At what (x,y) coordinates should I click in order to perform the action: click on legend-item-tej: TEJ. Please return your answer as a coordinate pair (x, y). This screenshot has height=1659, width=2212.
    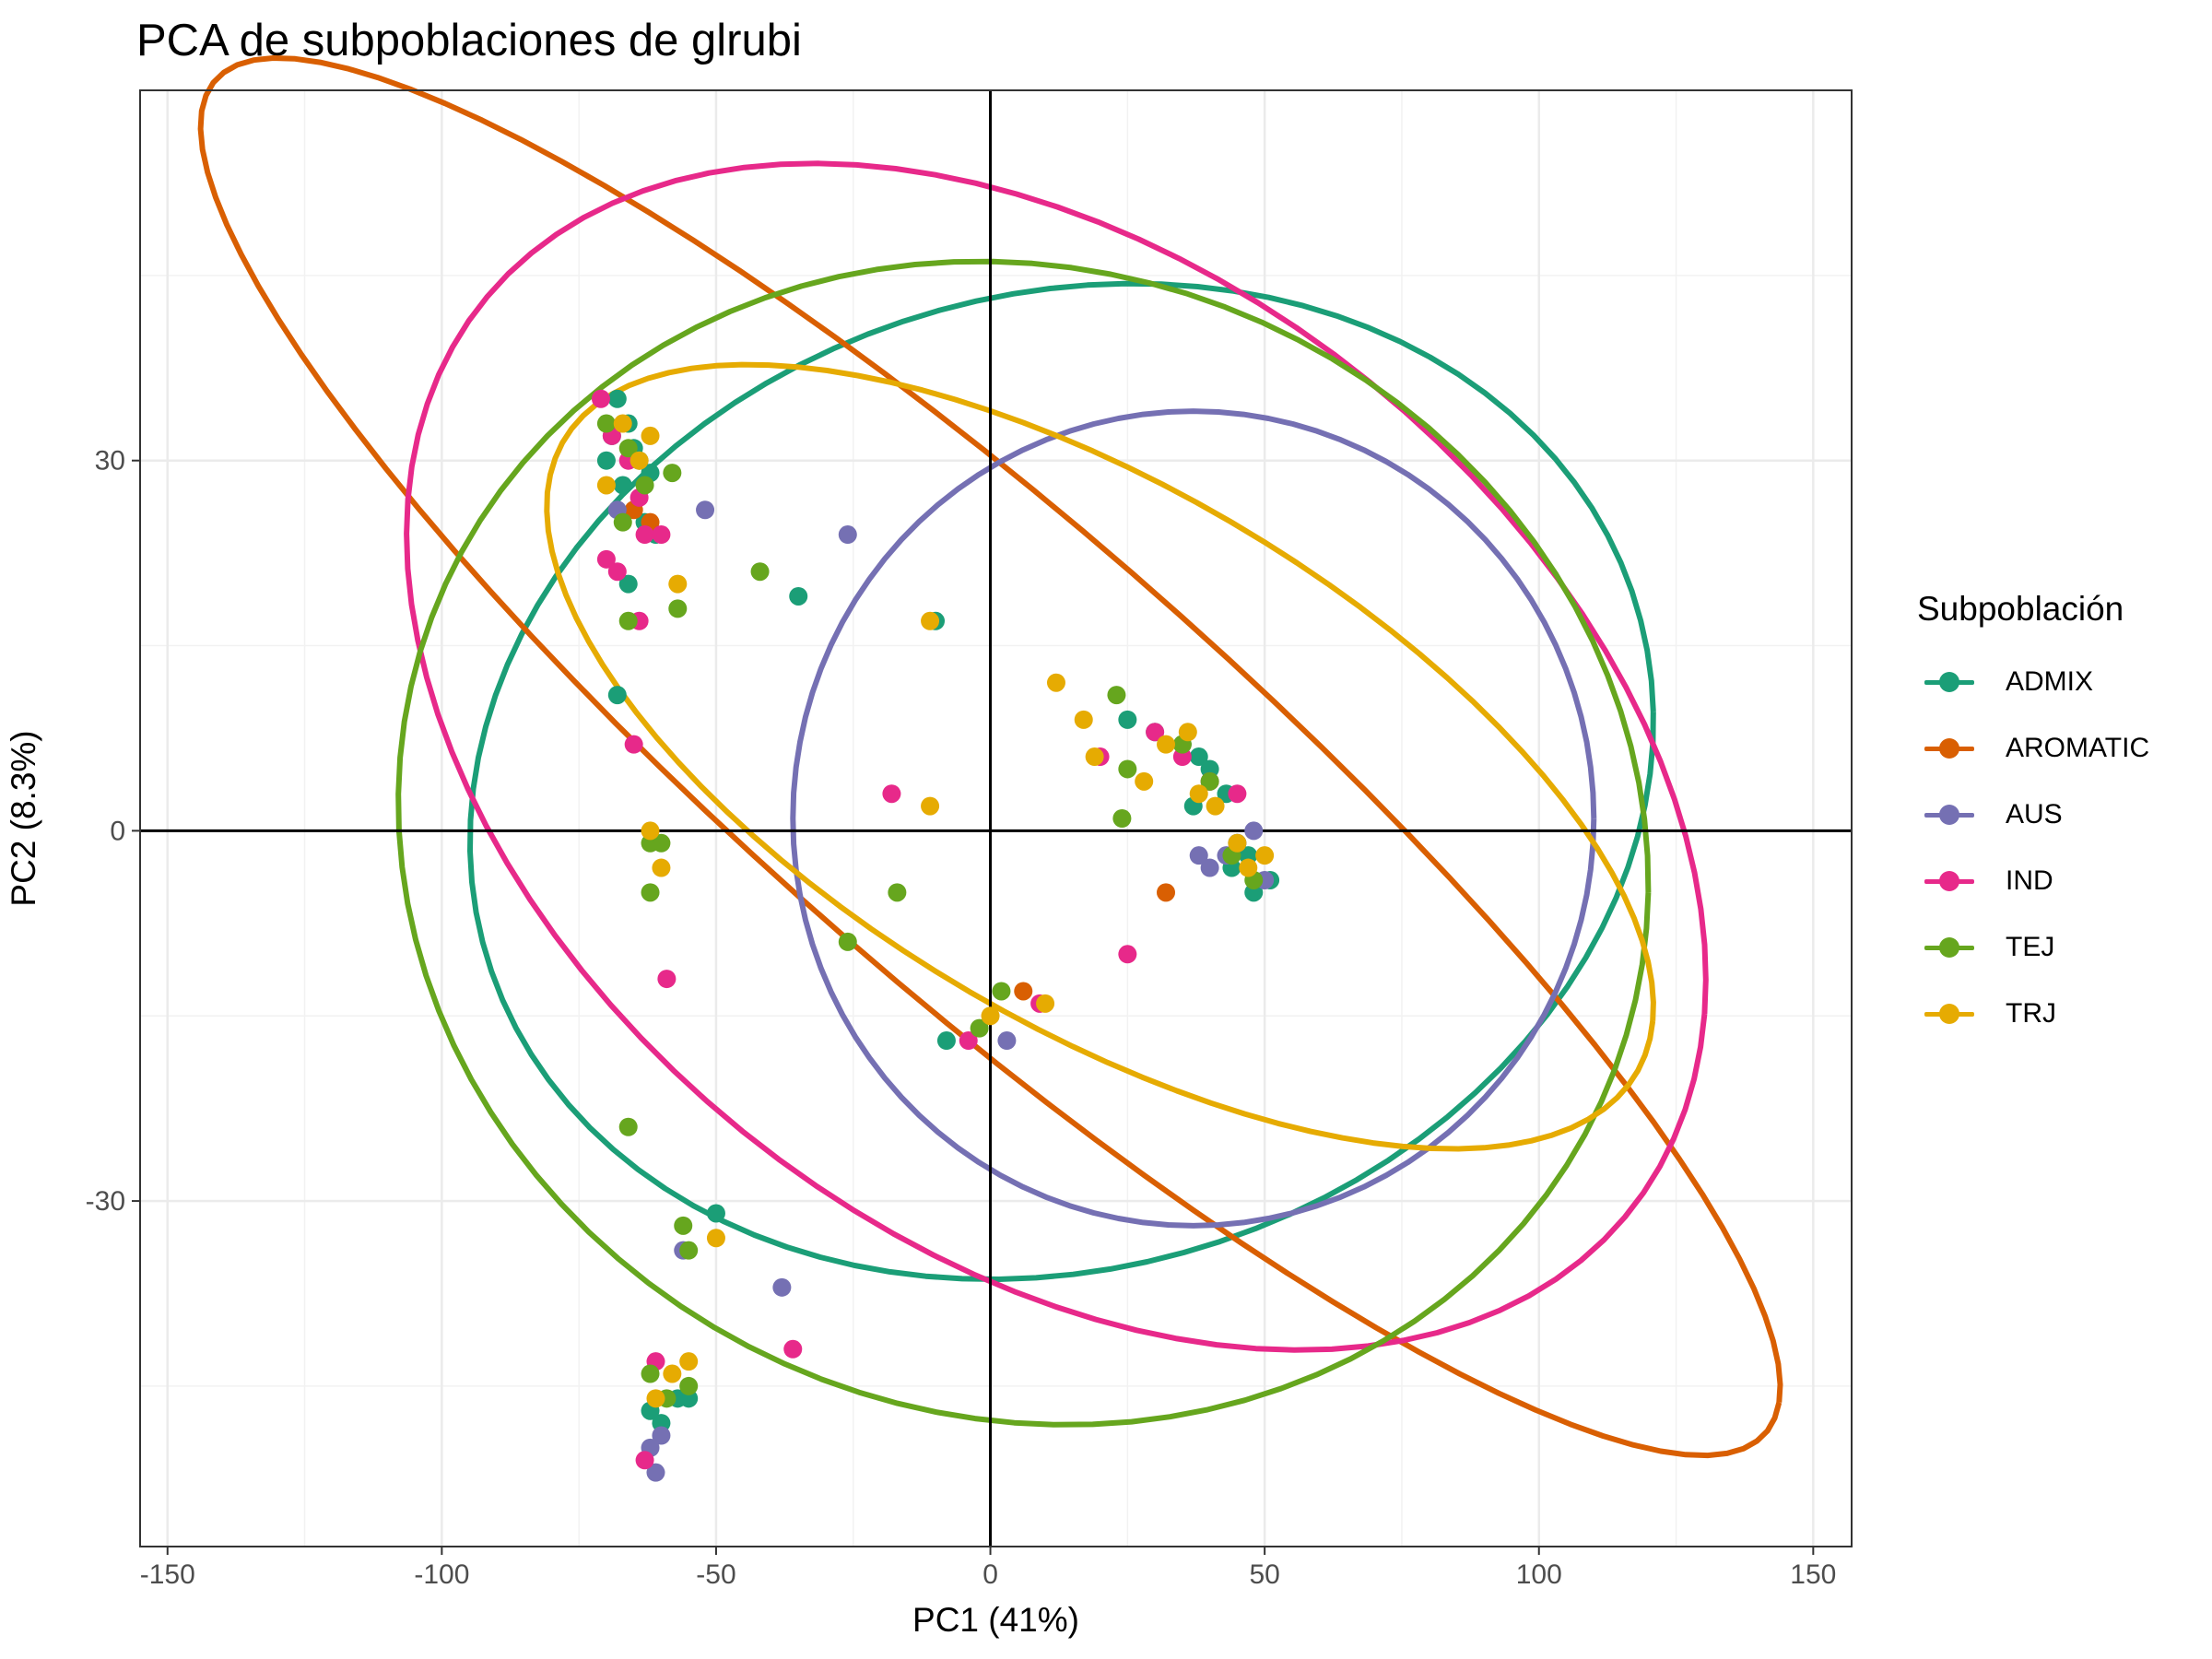
    Looking at the image, I should click on (2033, 947).